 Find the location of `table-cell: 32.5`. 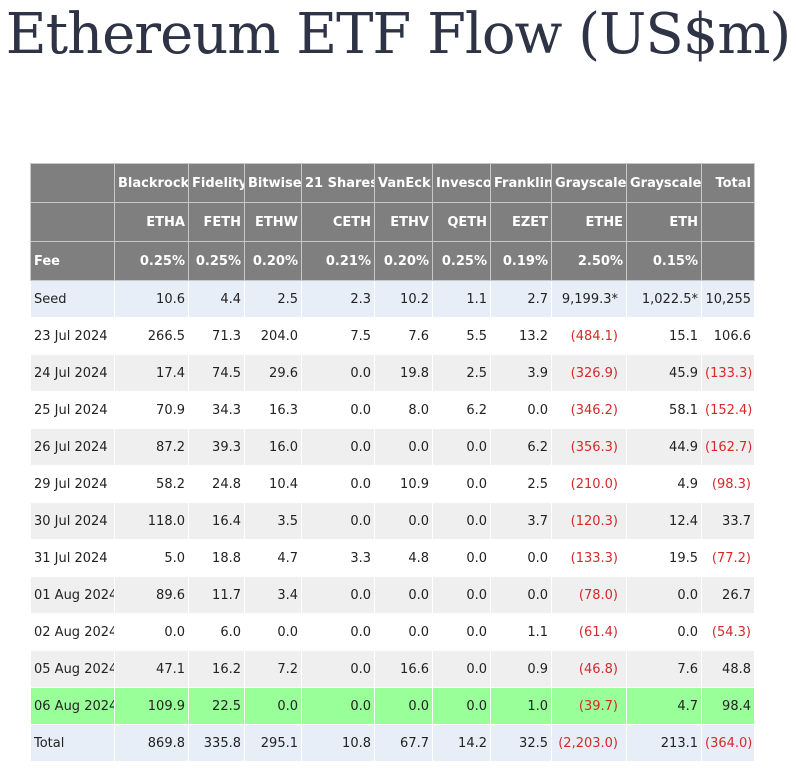

table-cell: 32.5 is located at coordinates (521, 743).